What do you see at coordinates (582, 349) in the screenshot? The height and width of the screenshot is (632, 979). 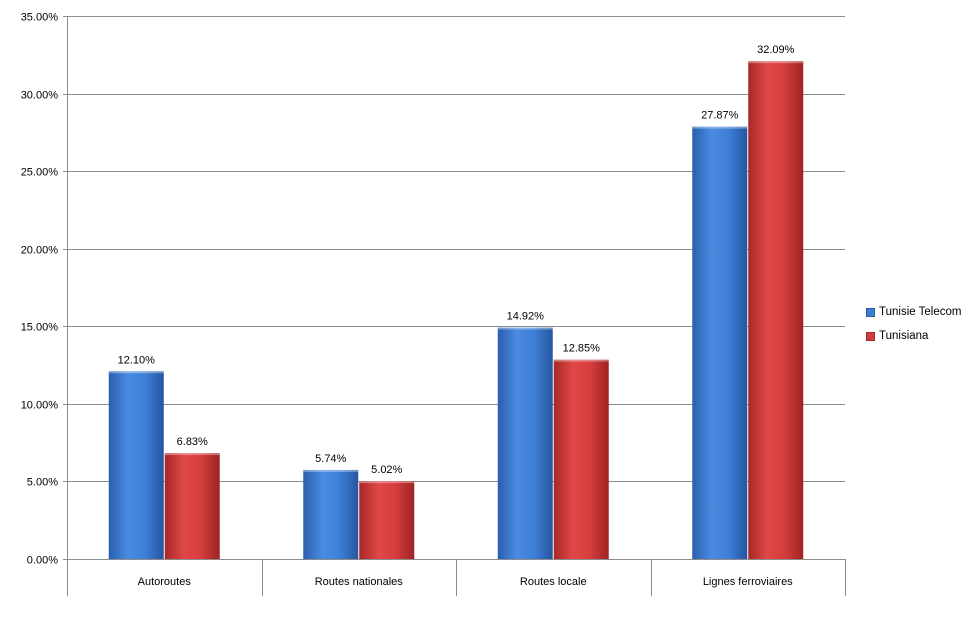 I see `data-label: 12.85%` at bounding box center [582, 349].